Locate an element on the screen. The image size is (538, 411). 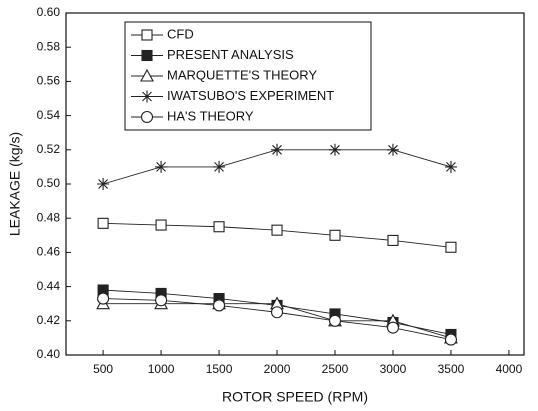
x-tick-label: 1000 is located at coordinates (161, 369).